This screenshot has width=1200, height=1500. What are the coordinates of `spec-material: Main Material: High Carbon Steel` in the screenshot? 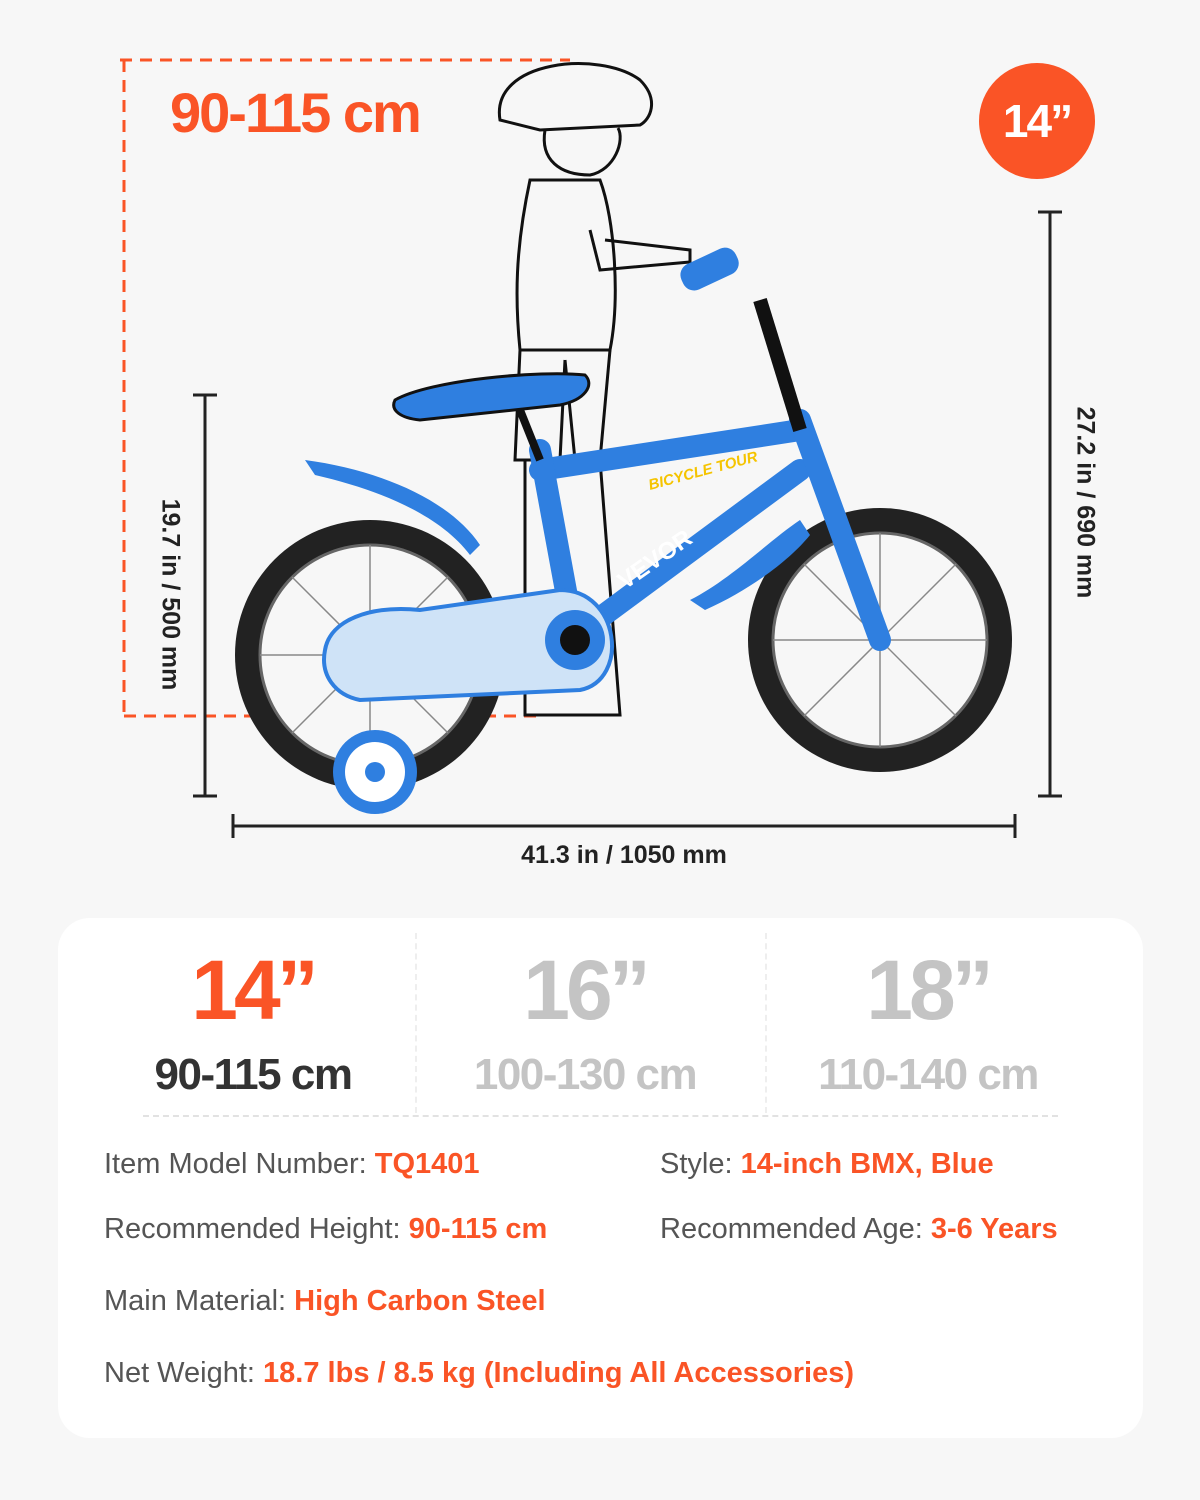 It's located at (325, 1301).